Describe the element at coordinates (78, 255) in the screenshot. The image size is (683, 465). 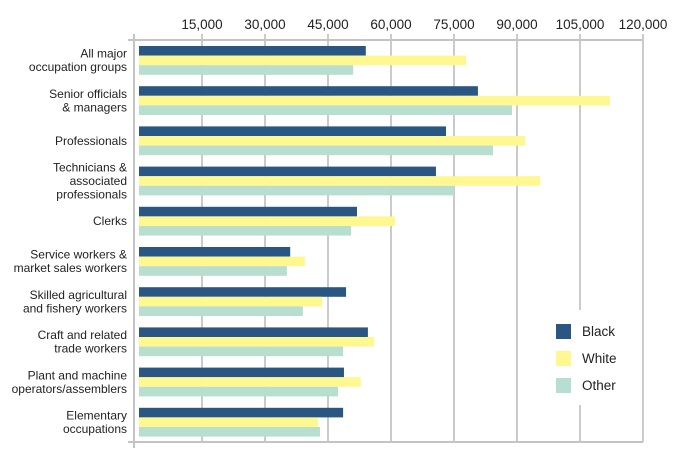
I see `category-label: Service workers &` at that location.